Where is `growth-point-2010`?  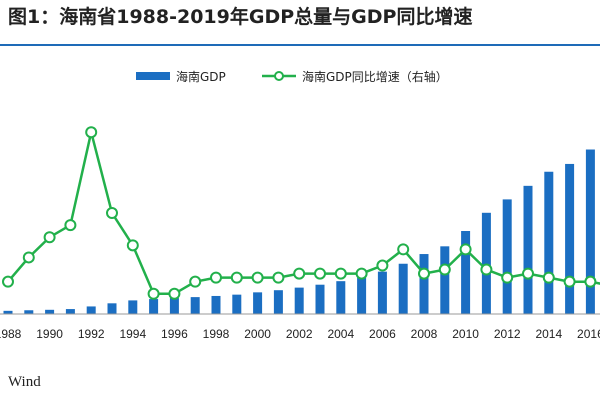
growth-point-2010 is located at coordinates (465, 249).